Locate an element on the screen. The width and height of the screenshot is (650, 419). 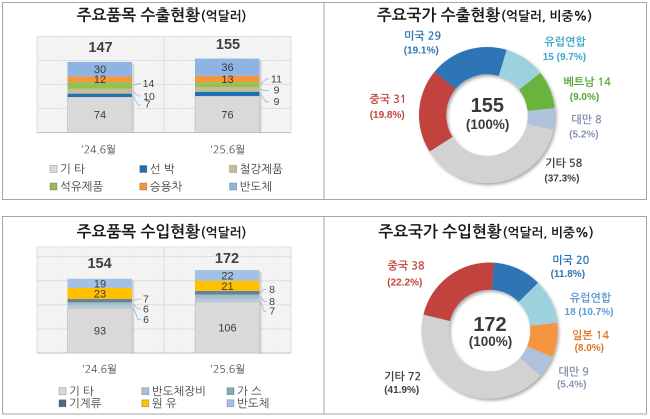
svg-text: (11.8%) is located at coordinates (568, 274).